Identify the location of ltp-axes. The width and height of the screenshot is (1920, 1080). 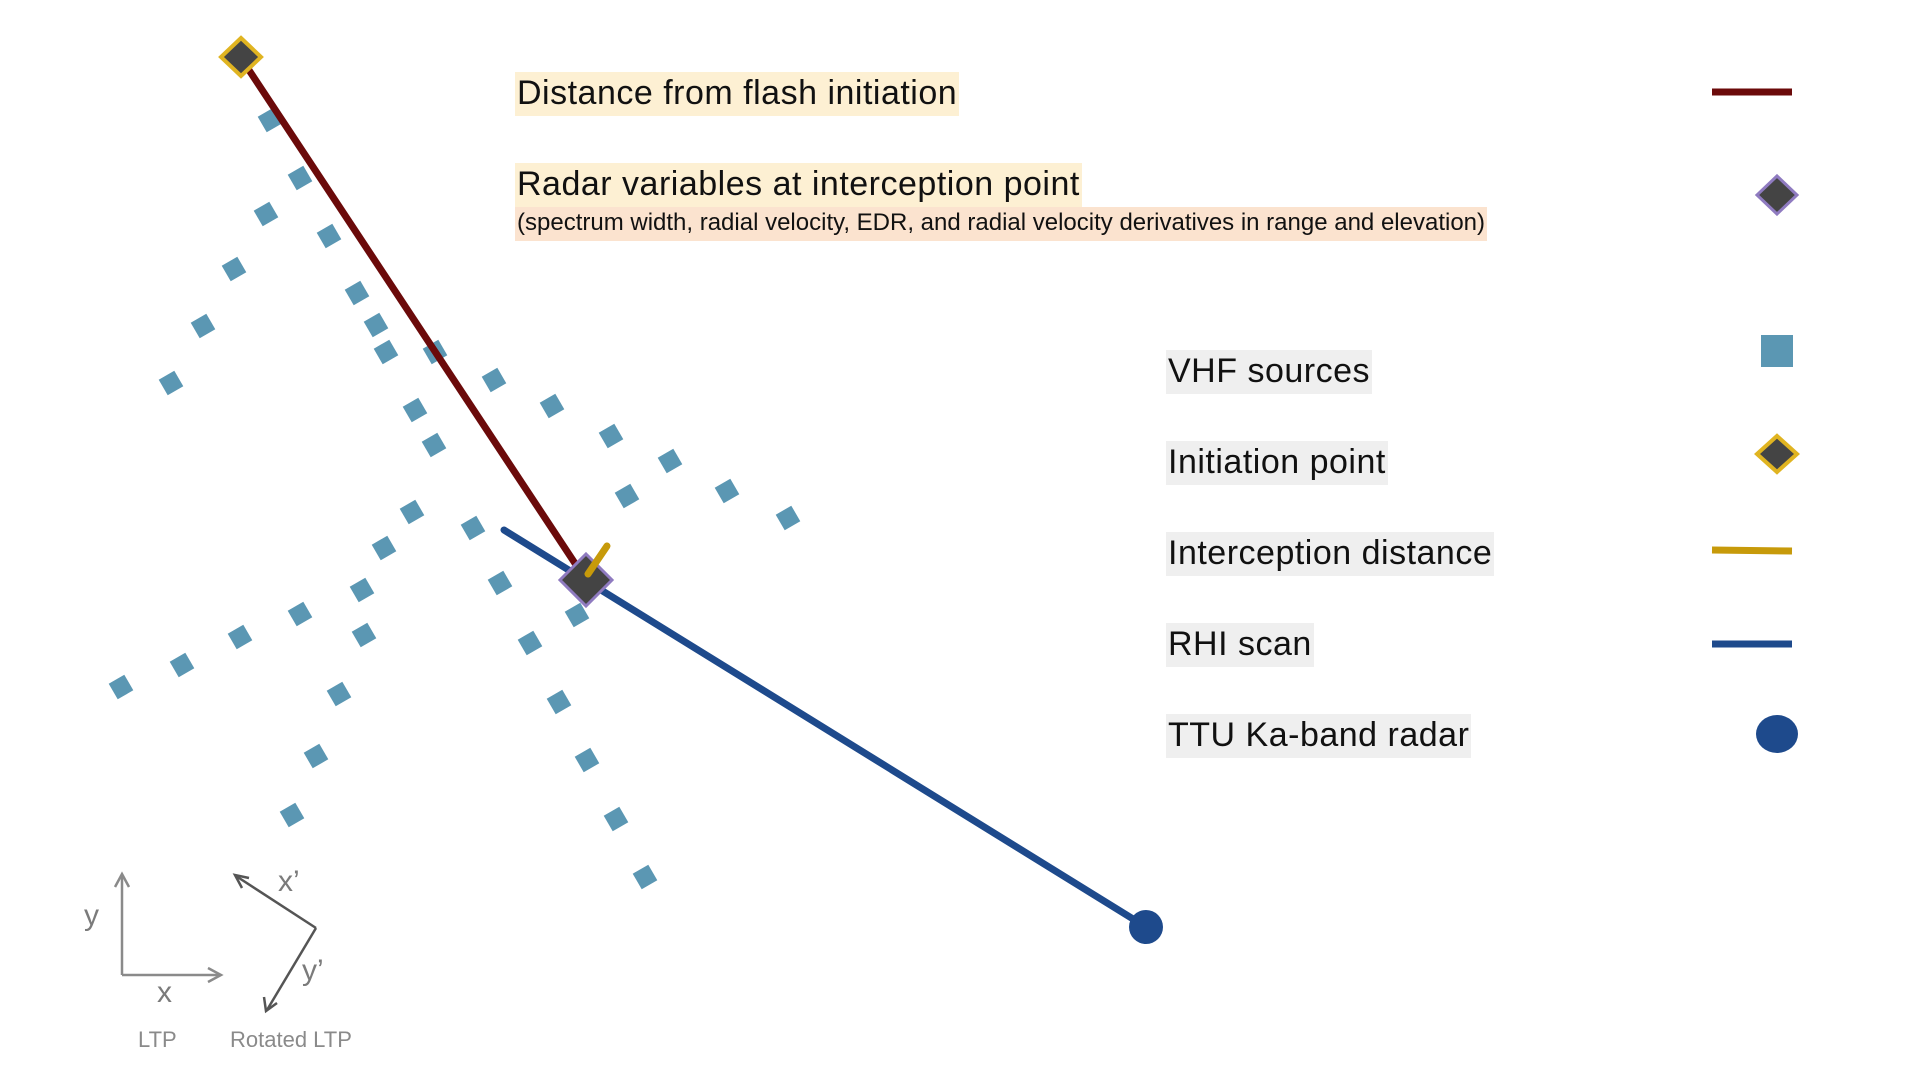
(168, 927).